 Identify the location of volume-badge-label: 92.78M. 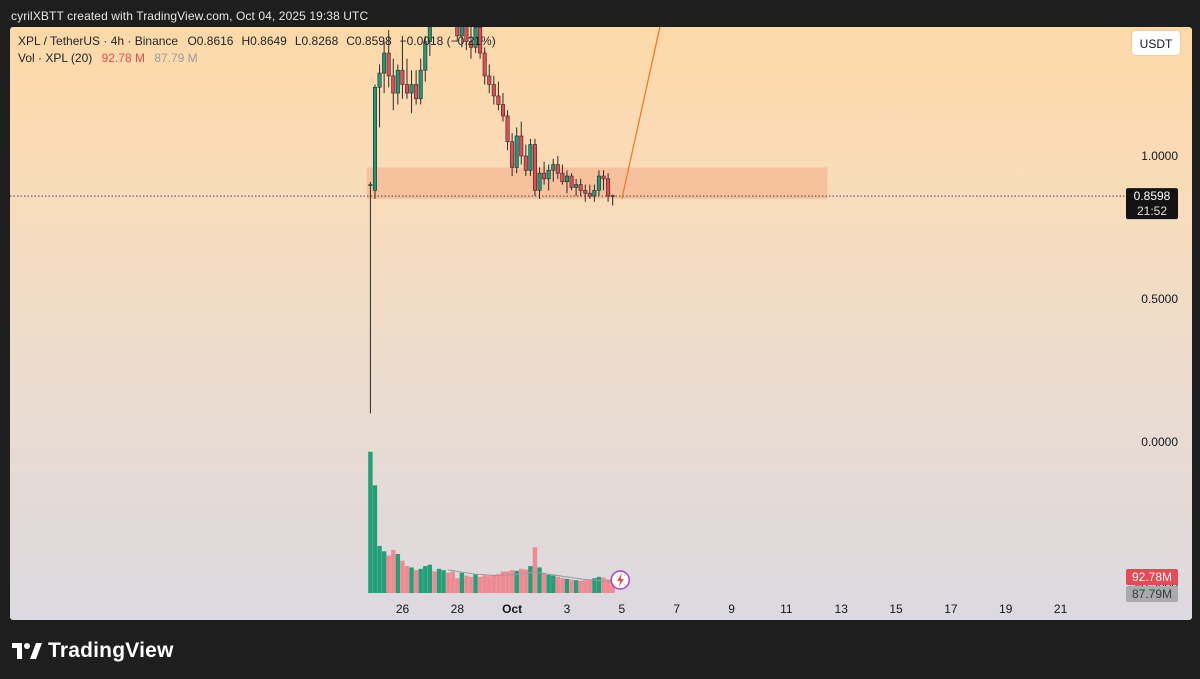
(1152, 577).